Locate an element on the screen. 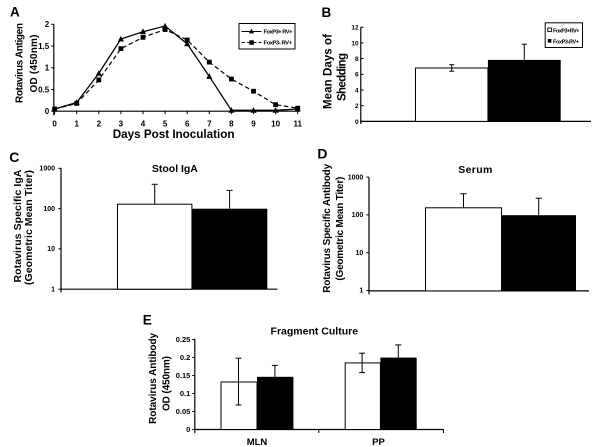 The width and height of the screenshot is (600, 447). svg-text: Rotavirus Specific Antibody is located at coordinates (327, 227).